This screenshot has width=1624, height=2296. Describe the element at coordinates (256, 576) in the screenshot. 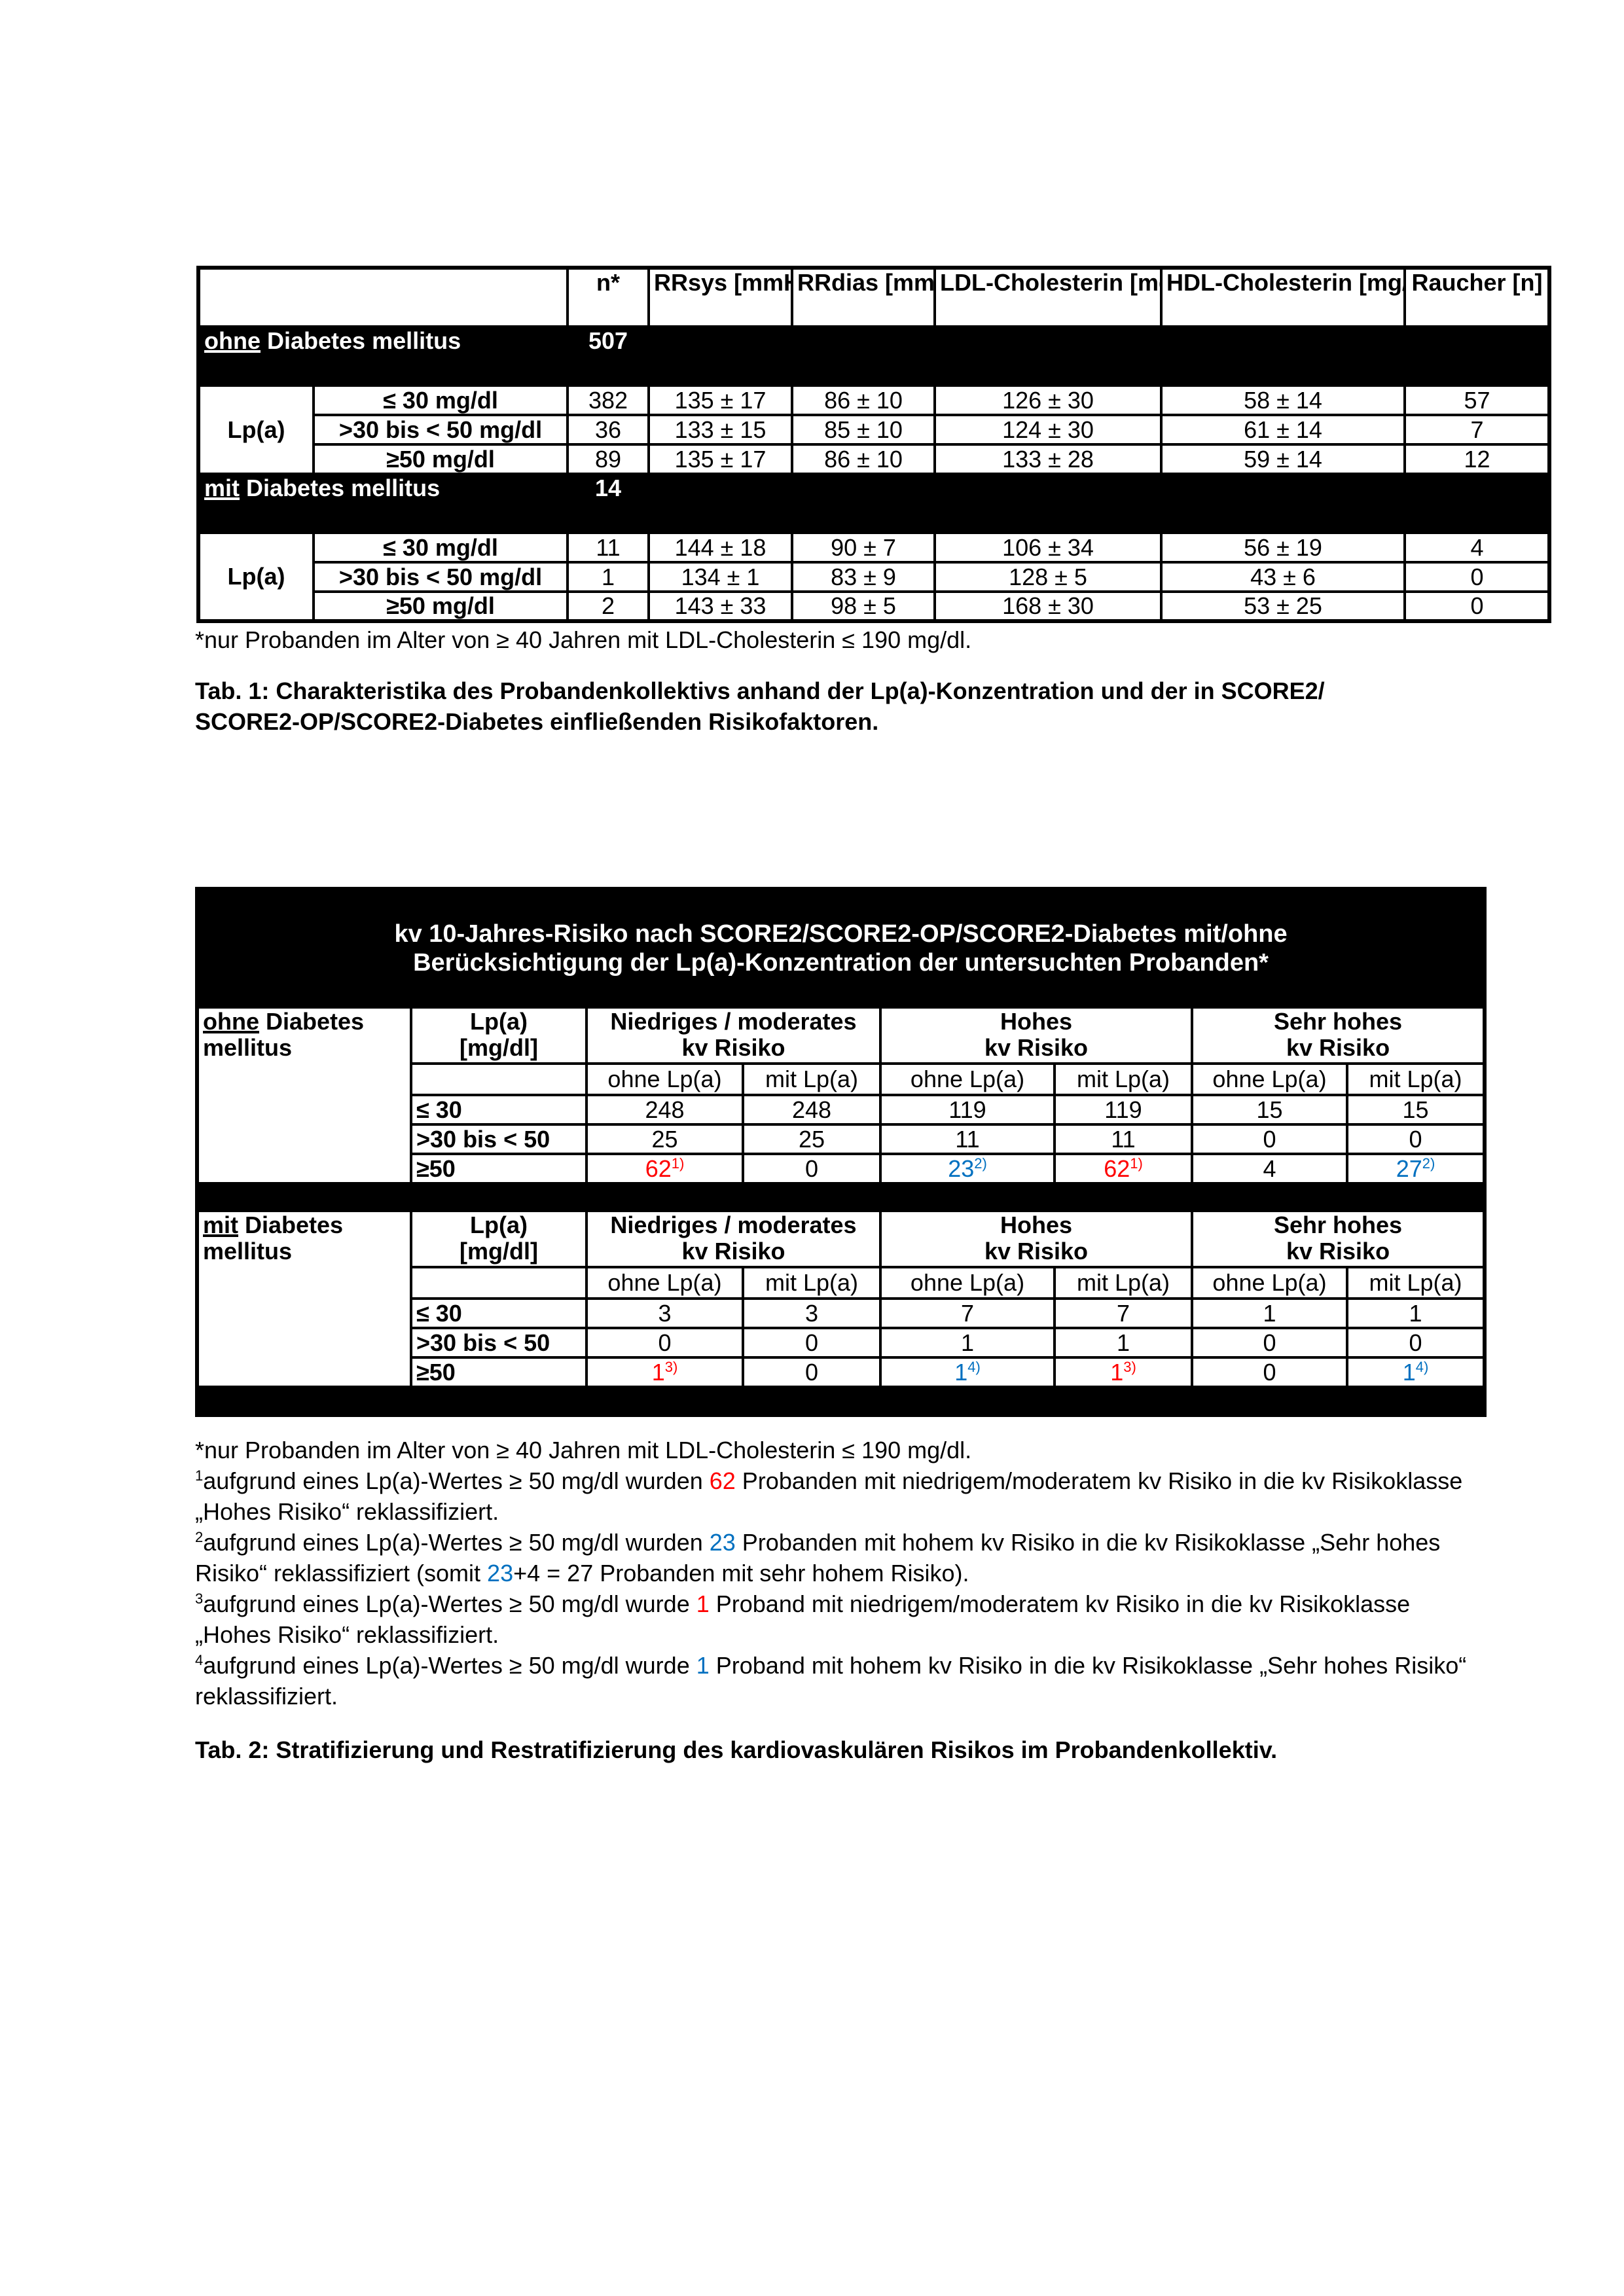

I see `lp-label: Lp(a)` at that location.